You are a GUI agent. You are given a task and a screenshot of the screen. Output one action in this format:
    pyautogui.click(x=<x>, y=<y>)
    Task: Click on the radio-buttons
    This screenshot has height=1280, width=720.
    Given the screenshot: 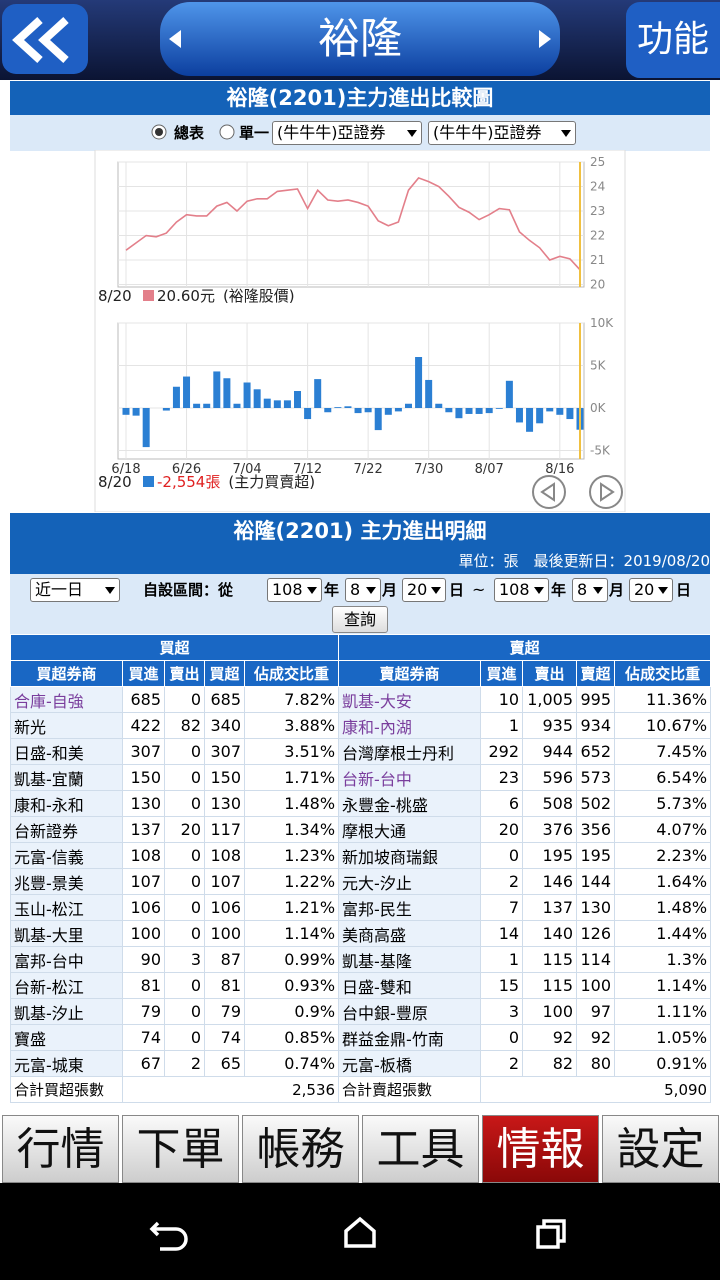 What is the action you would take?
    pyautogui.click(x=200, y=133)
    